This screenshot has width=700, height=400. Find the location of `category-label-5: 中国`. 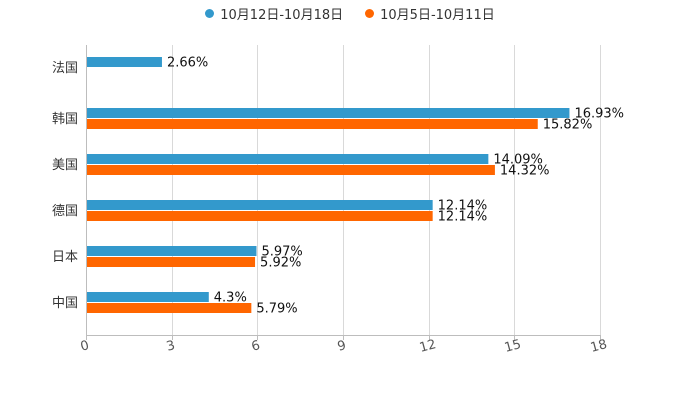

category-label-5: 中国 is located at coordinates (65, 303).